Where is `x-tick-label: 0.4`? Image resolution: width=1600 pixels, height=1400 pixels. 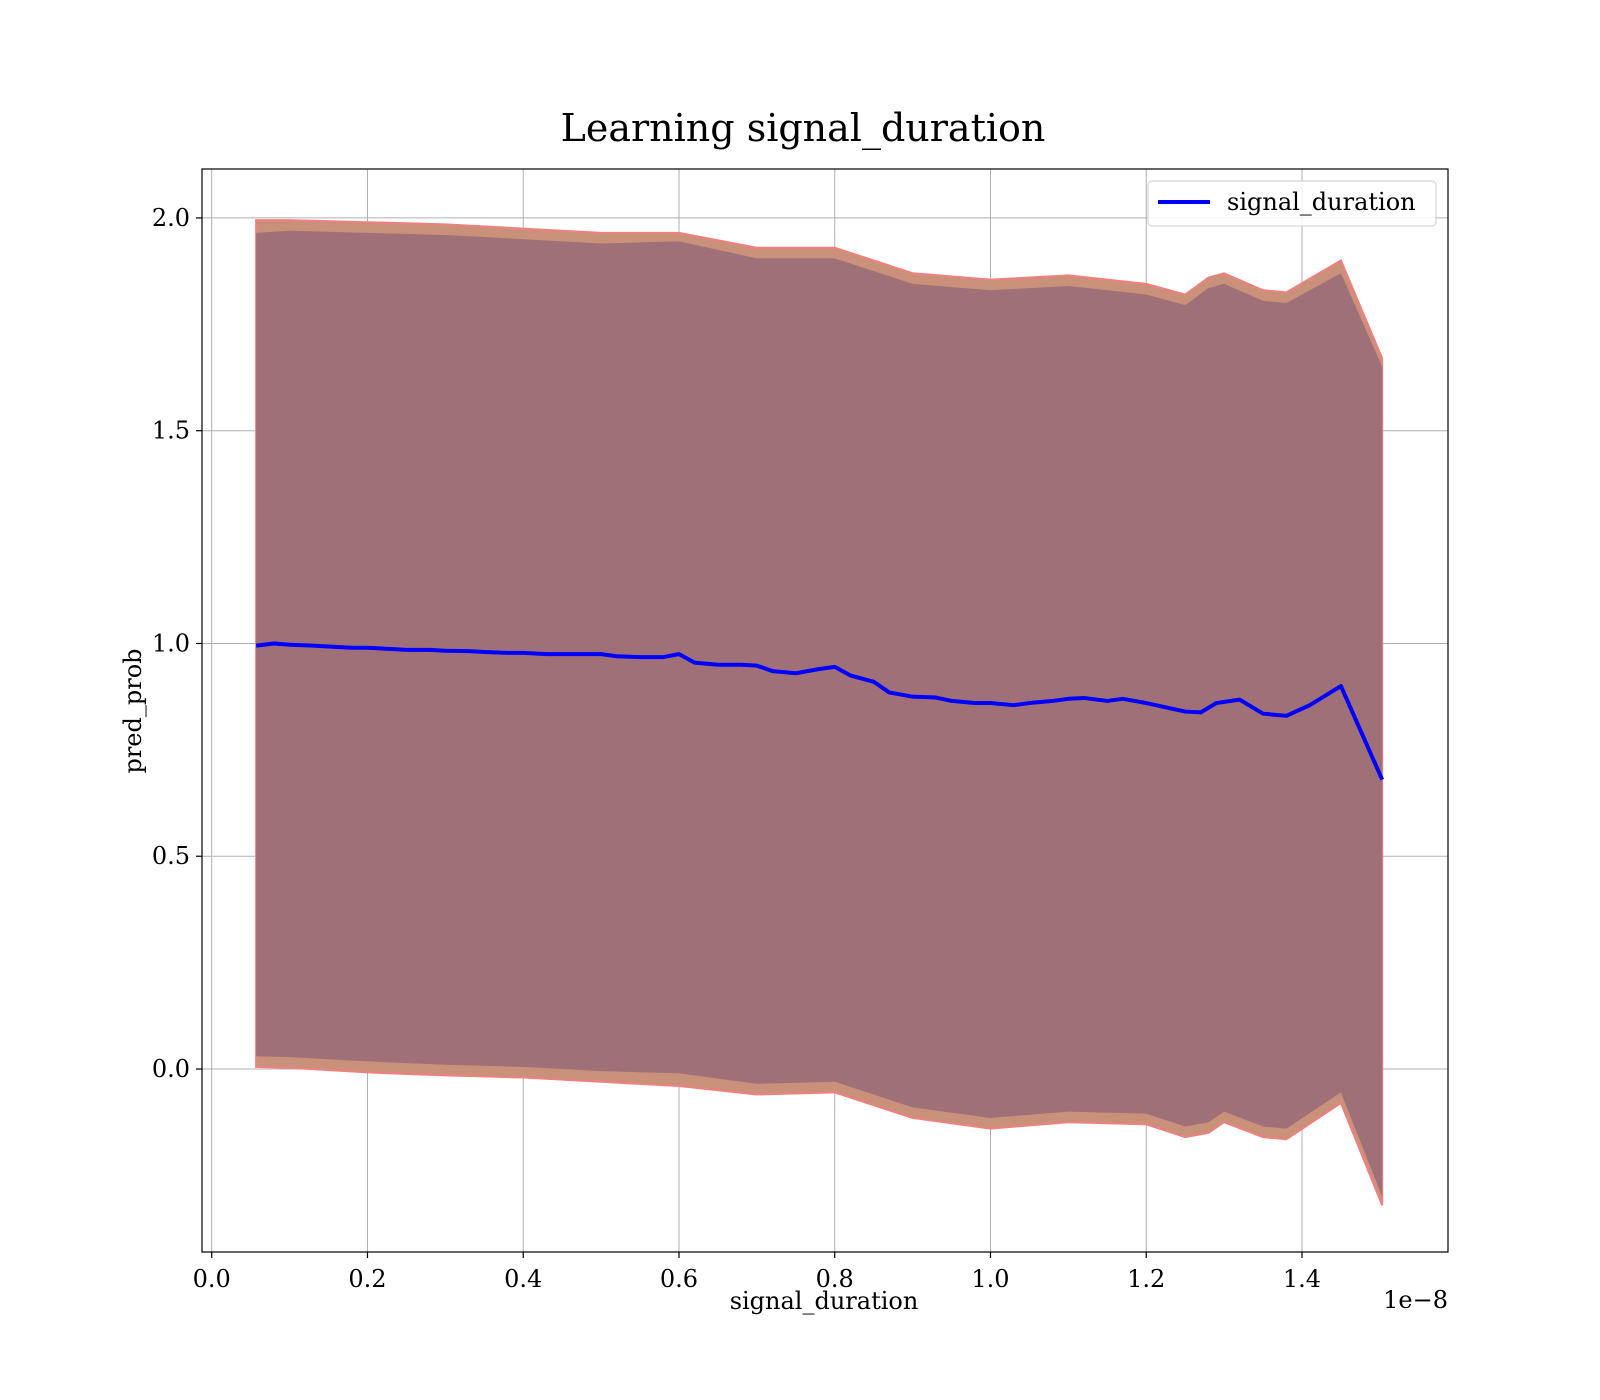 x-tick-label: 0.4 is located at coordinates (523, 1279).